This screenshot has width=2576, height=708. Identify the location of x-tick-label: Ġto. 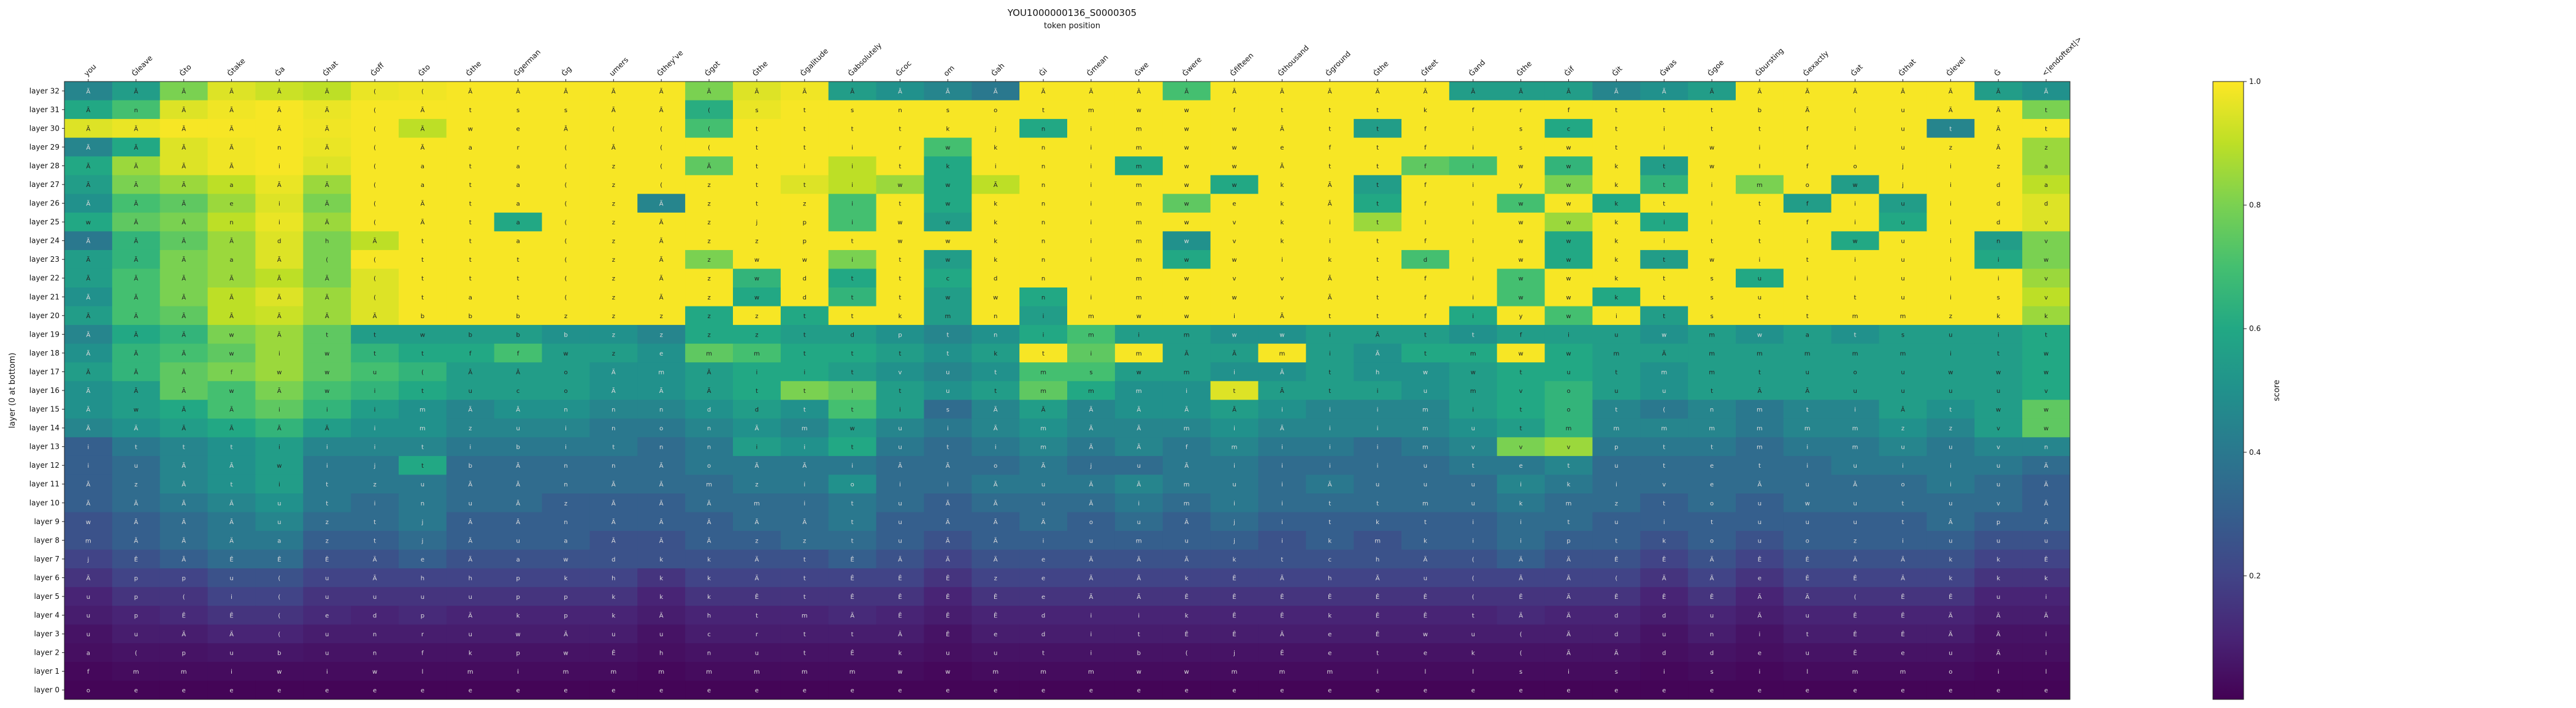
(185, 70).